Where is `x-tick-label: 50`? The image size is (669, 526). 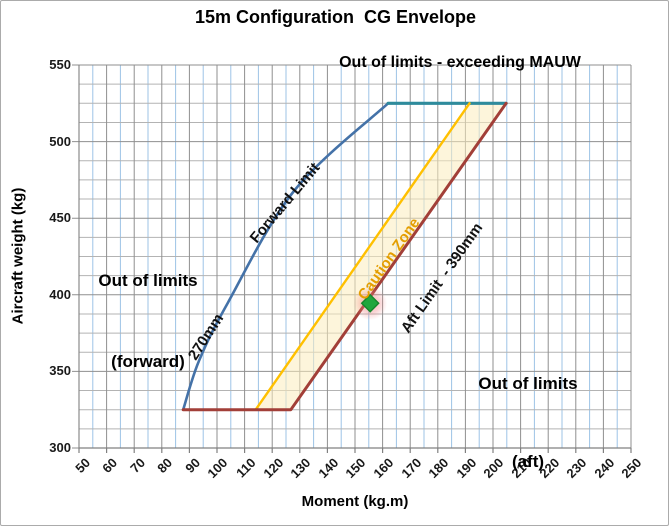 x-tick-label: 50 is located at coordinates (82, 465).